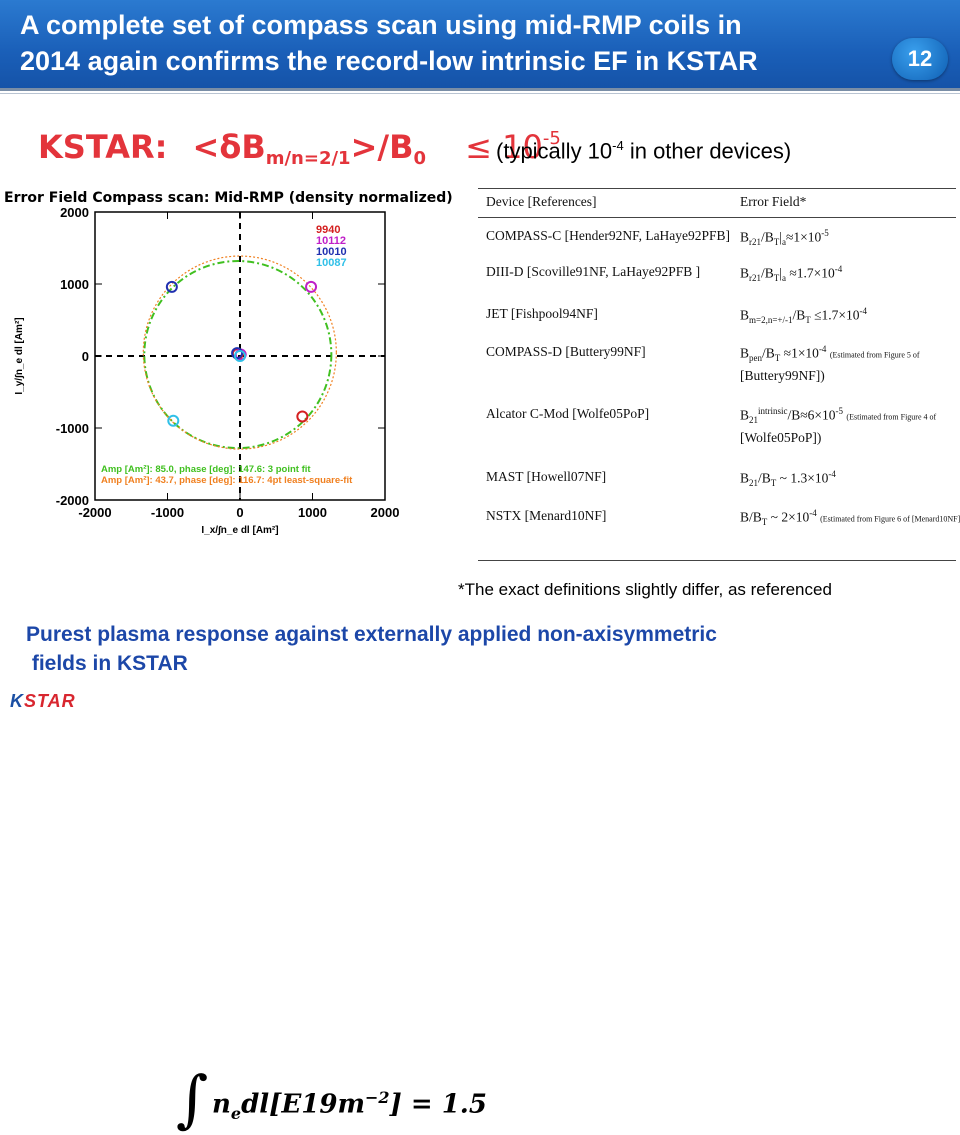 The image size is (960, 1135). I want to click on error-field-cell: B21/BT ~ 1.3×10-4, so click(788, 478).